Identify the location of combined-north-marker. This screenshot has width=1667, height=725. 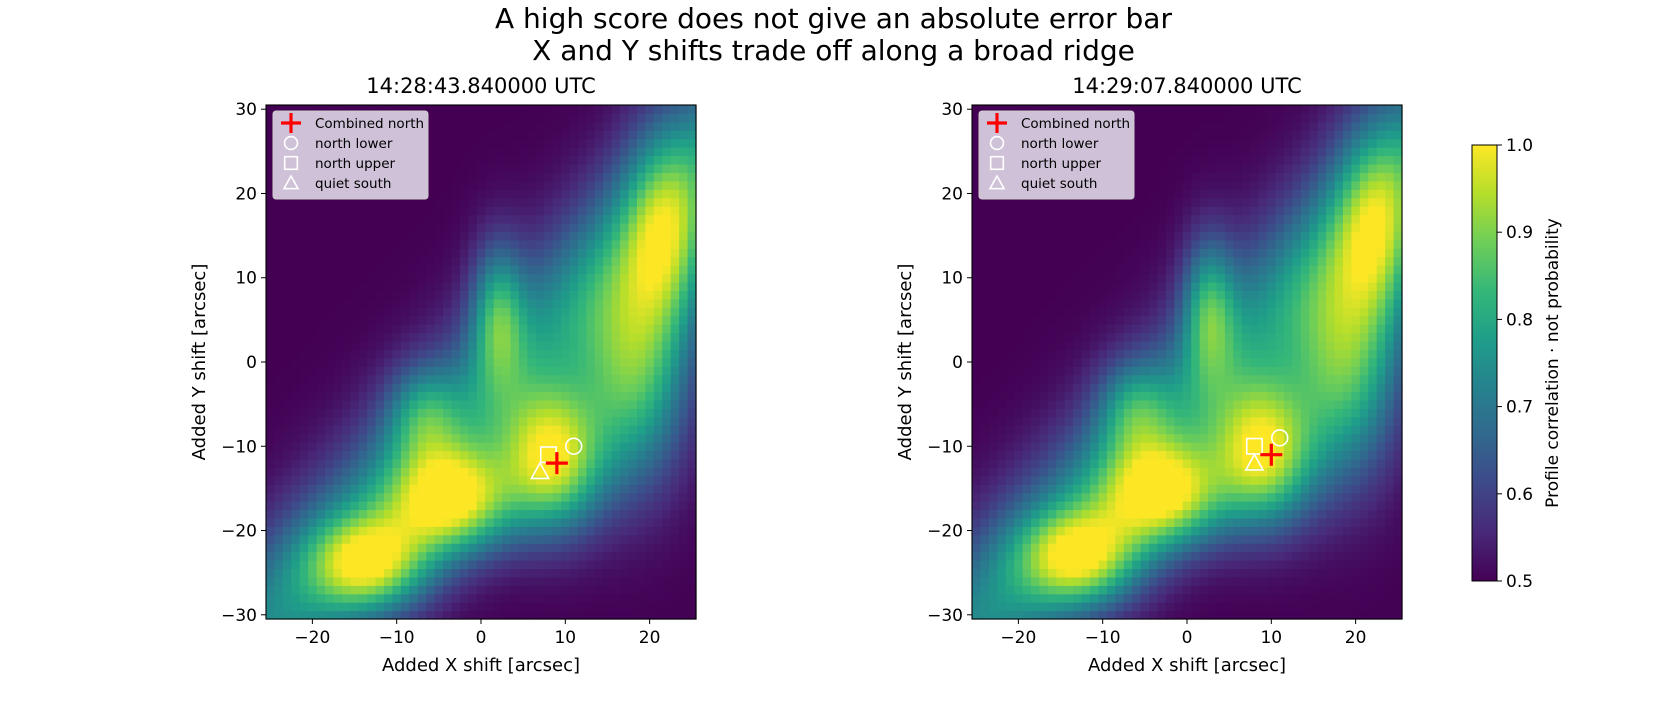
(556, 463).